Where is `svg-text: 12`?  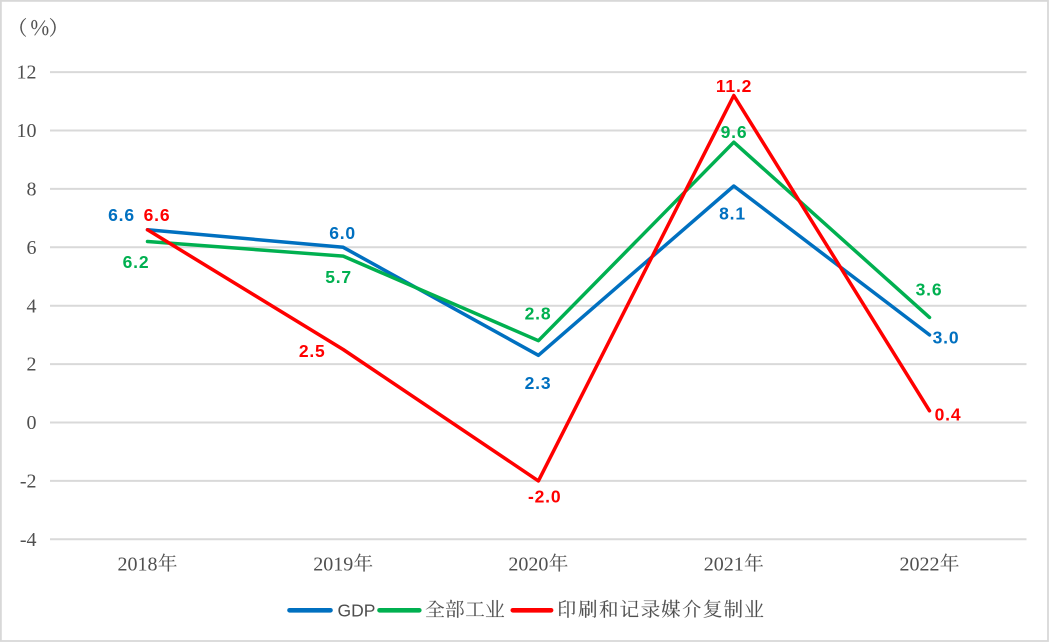
svg-text: 12 is located at coordinates (27, 73).